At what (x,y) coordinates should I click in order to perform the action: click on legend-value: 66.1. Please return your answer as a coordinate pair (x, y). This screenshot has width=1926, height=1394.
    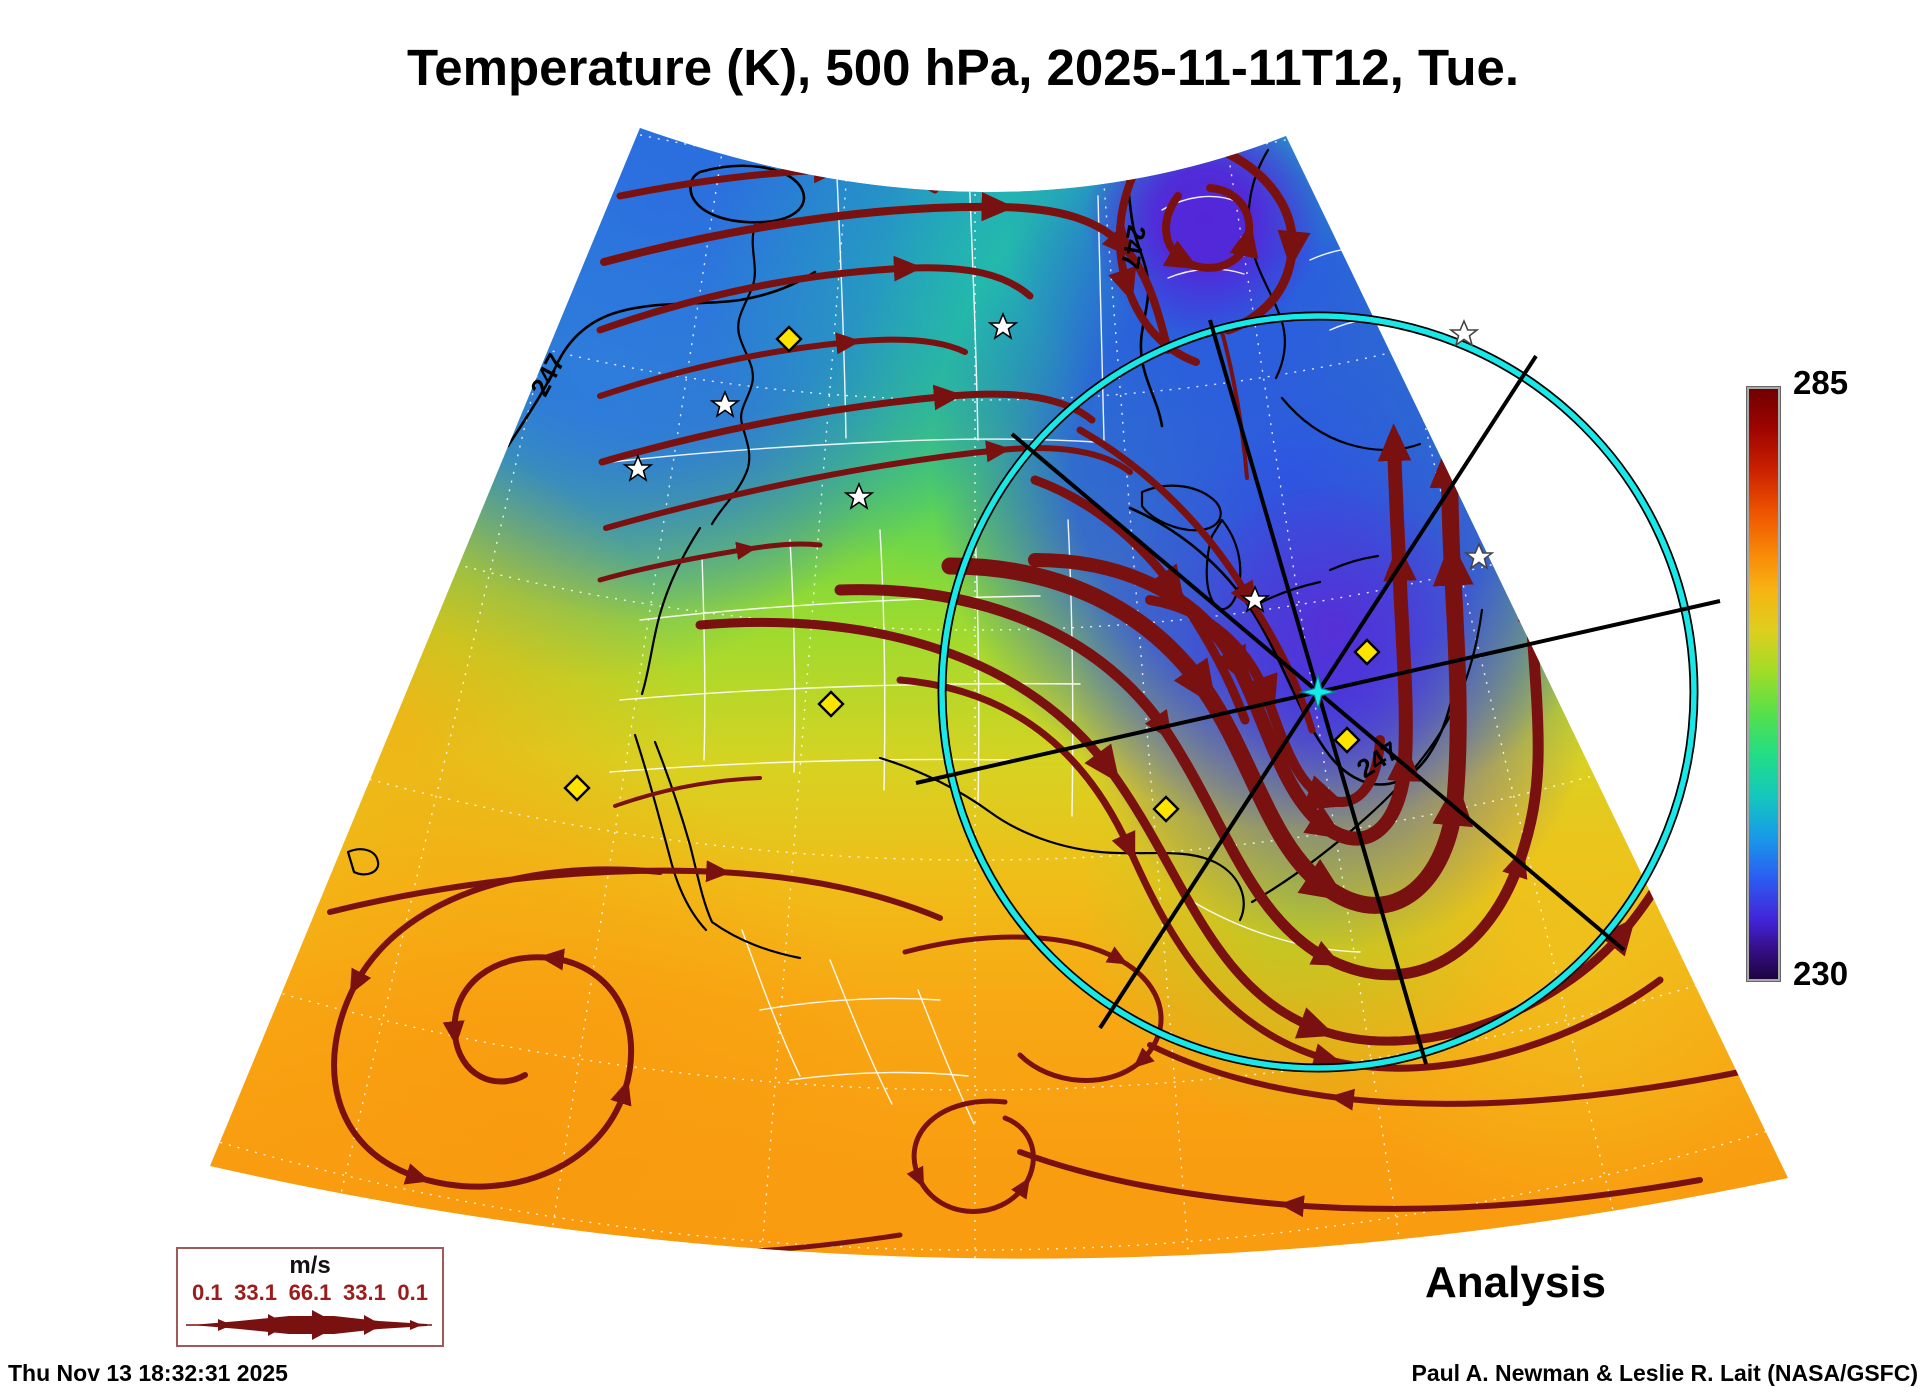
    Looking at the image, I should click on (310, 1292).